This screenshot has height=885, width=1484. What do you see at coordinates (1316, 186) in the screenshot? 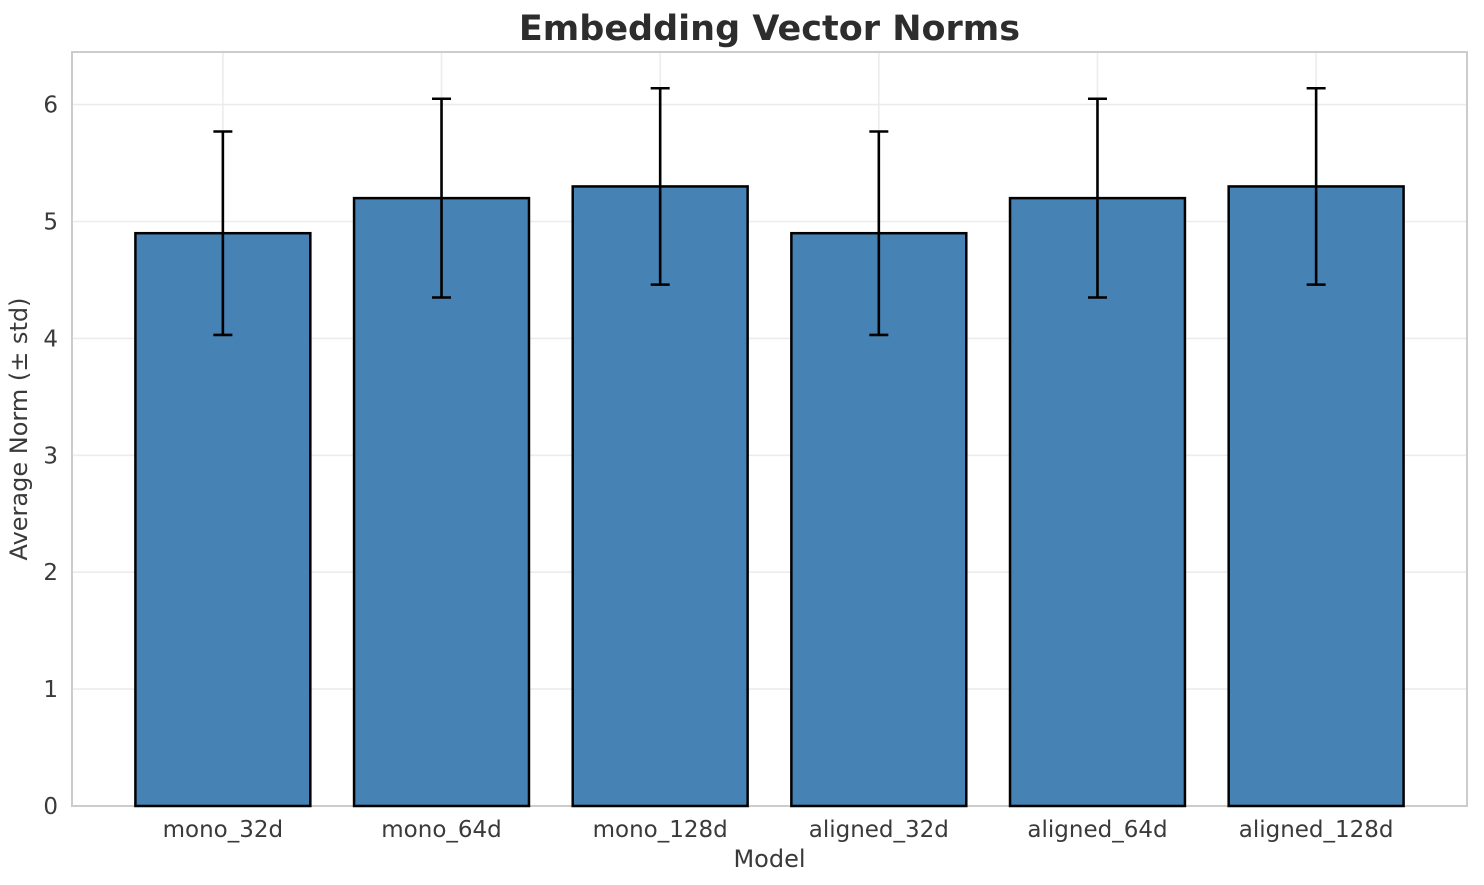
I see `error-bar-aligned_128d` at bounding box center [1316, 186].